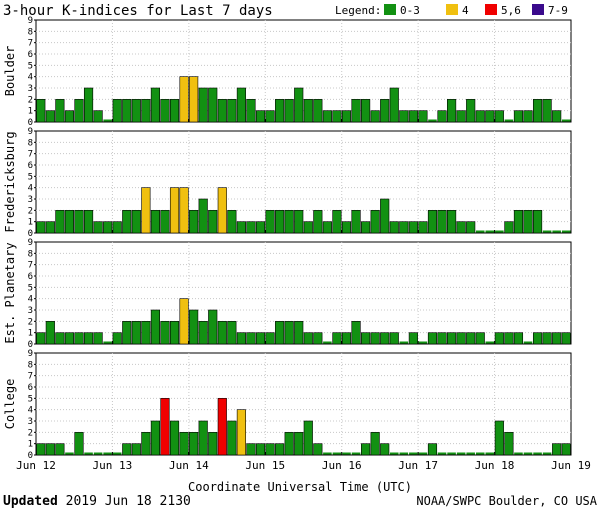 The image size is (600, 510). Describe the element at coordinates (113, 465) in the screenshot. I see `x-tick-label: Jun 13` at that location.